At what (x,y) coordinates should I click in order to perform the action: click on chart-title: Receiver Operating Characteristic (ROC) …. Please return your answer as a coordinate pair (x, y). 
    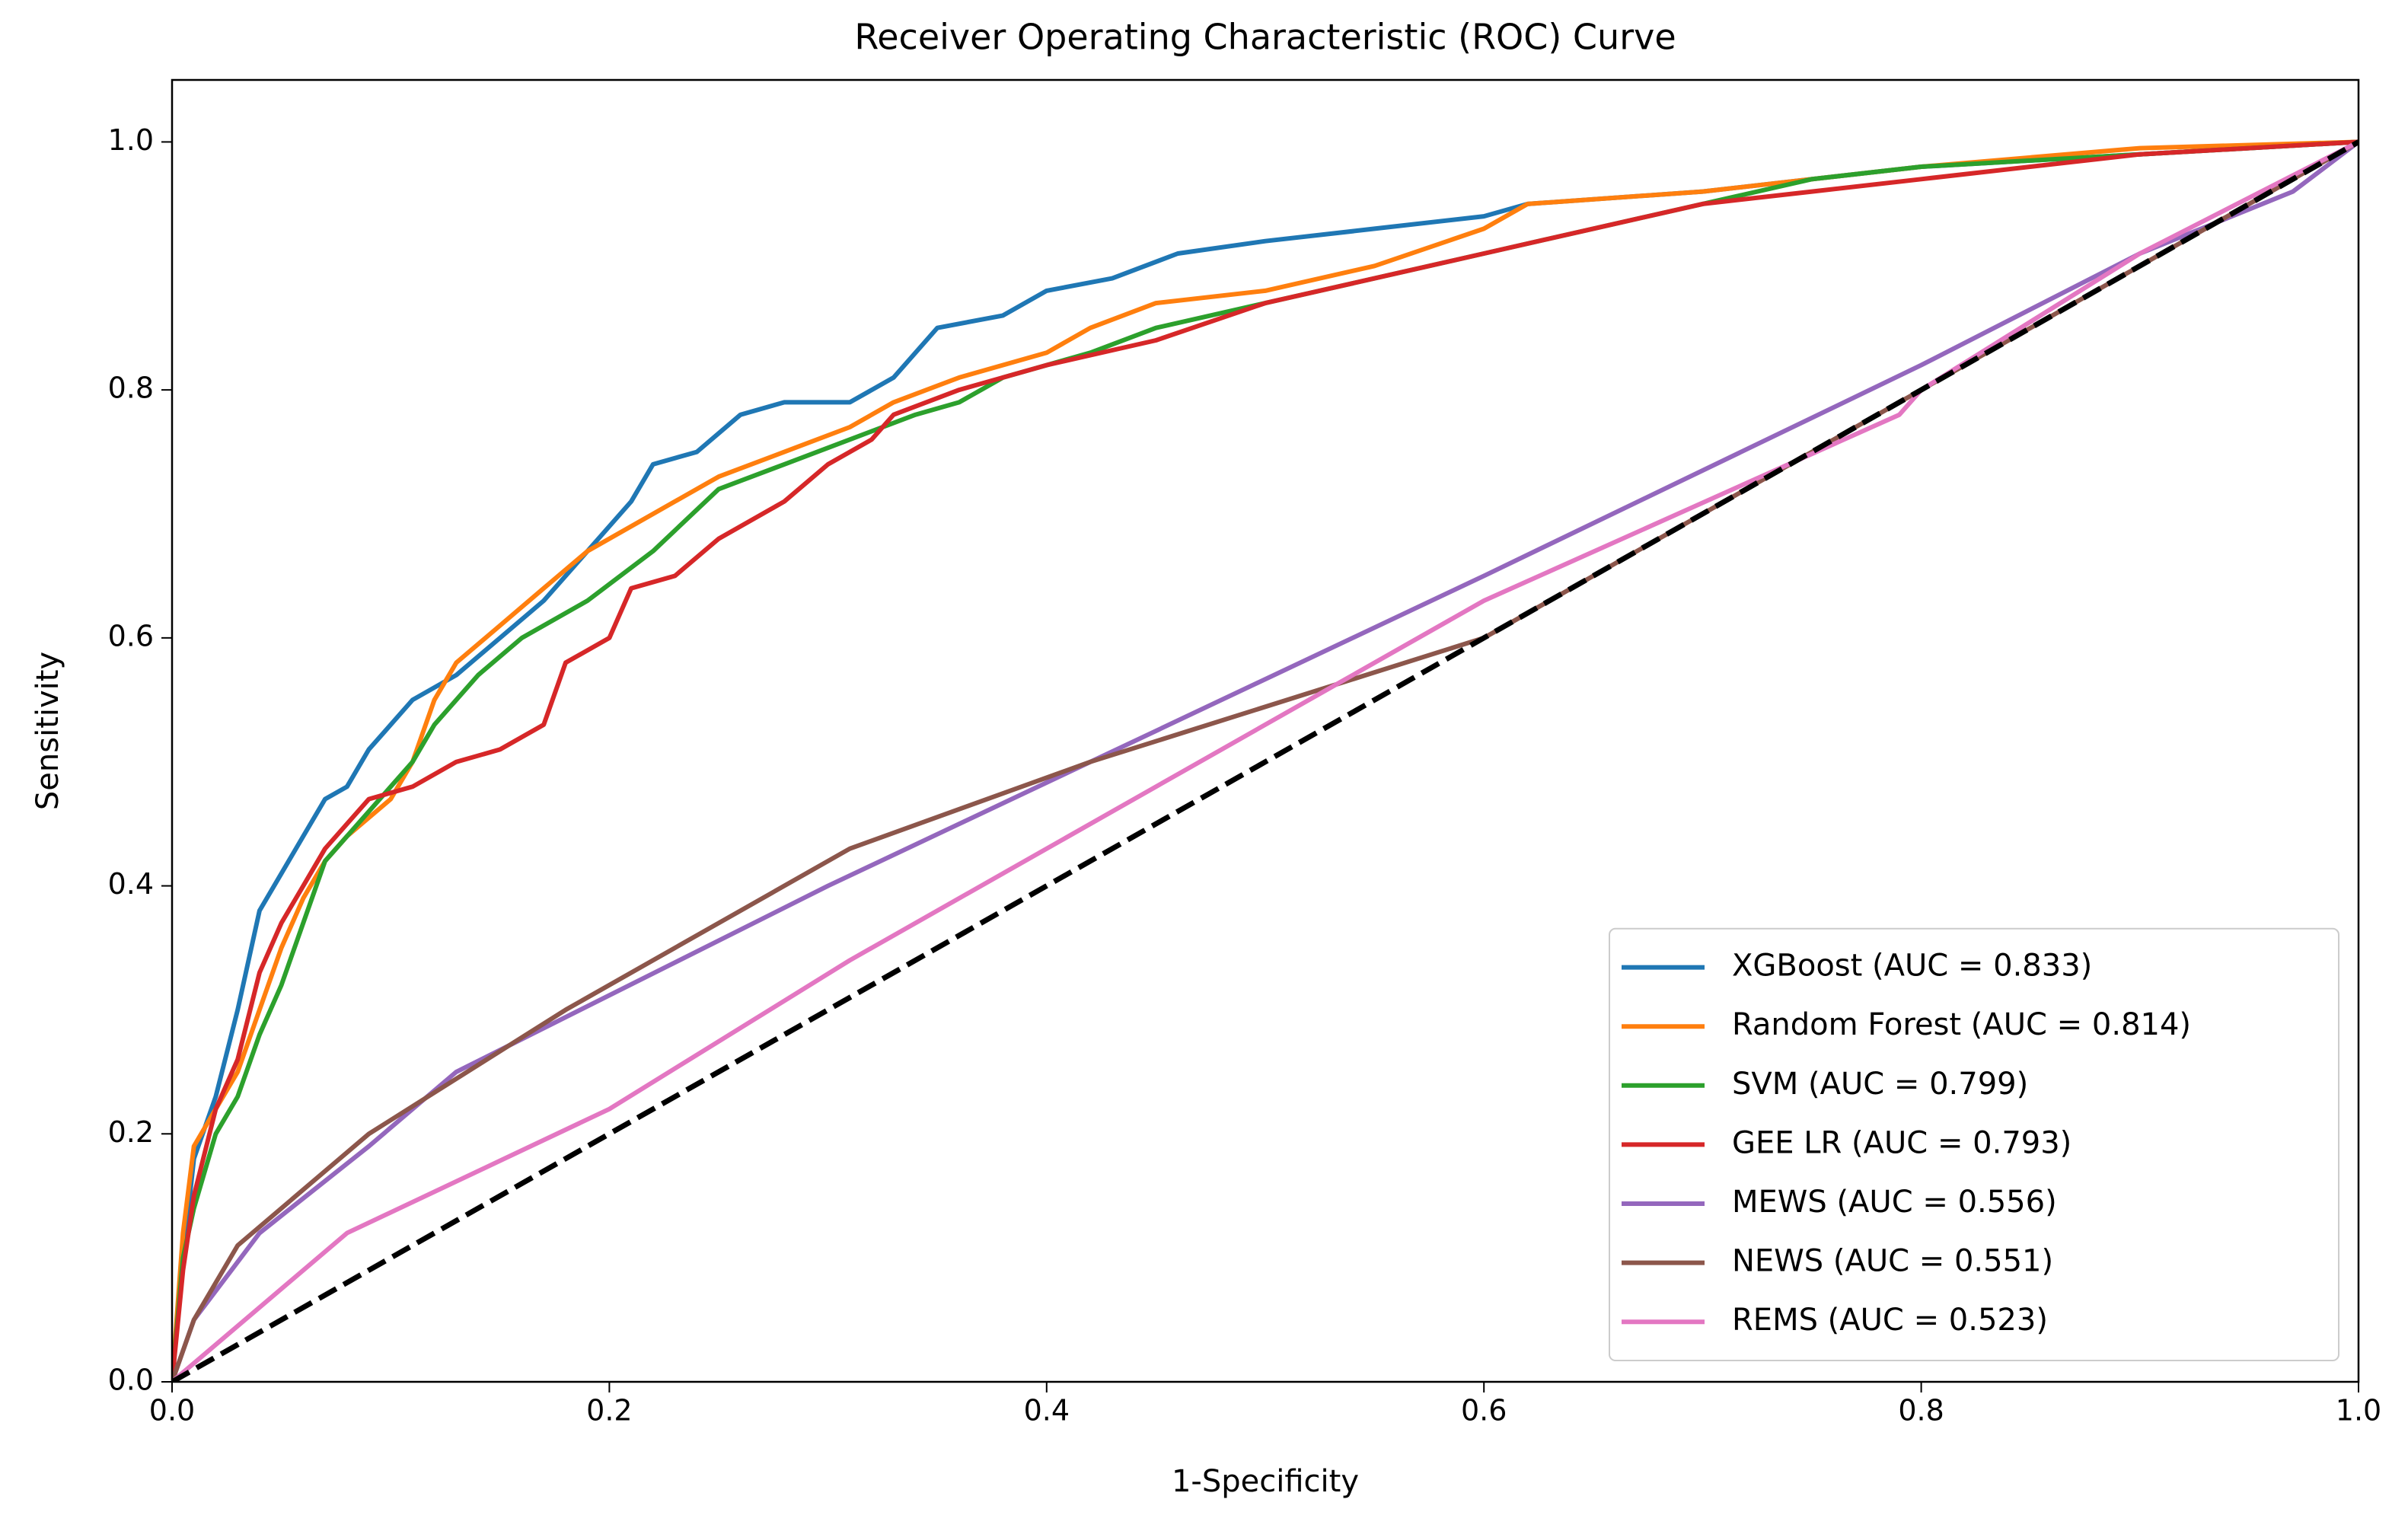
    Looking at the image, I should click on (1265, 37).